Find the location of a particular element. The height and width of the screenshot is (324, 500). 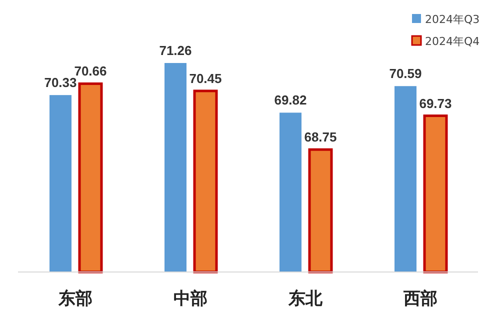

x-tick-label: 西部 is located at coordinates (420, 299).